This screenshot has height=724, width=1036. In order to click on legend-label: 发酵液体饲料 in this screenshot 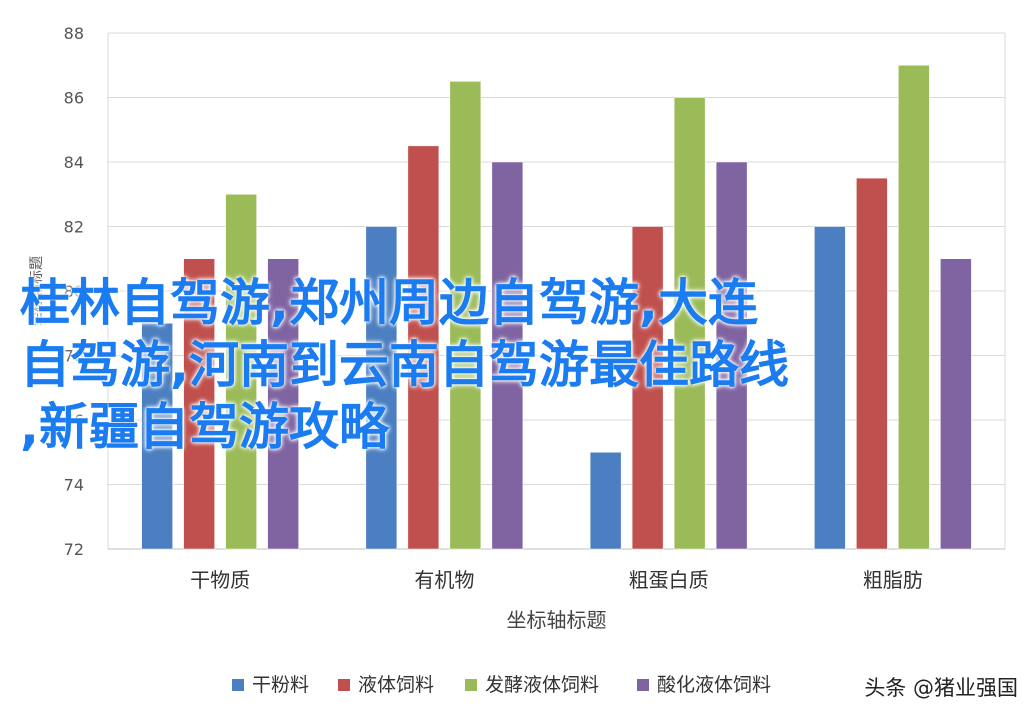, I will do `click(542, 685)`.